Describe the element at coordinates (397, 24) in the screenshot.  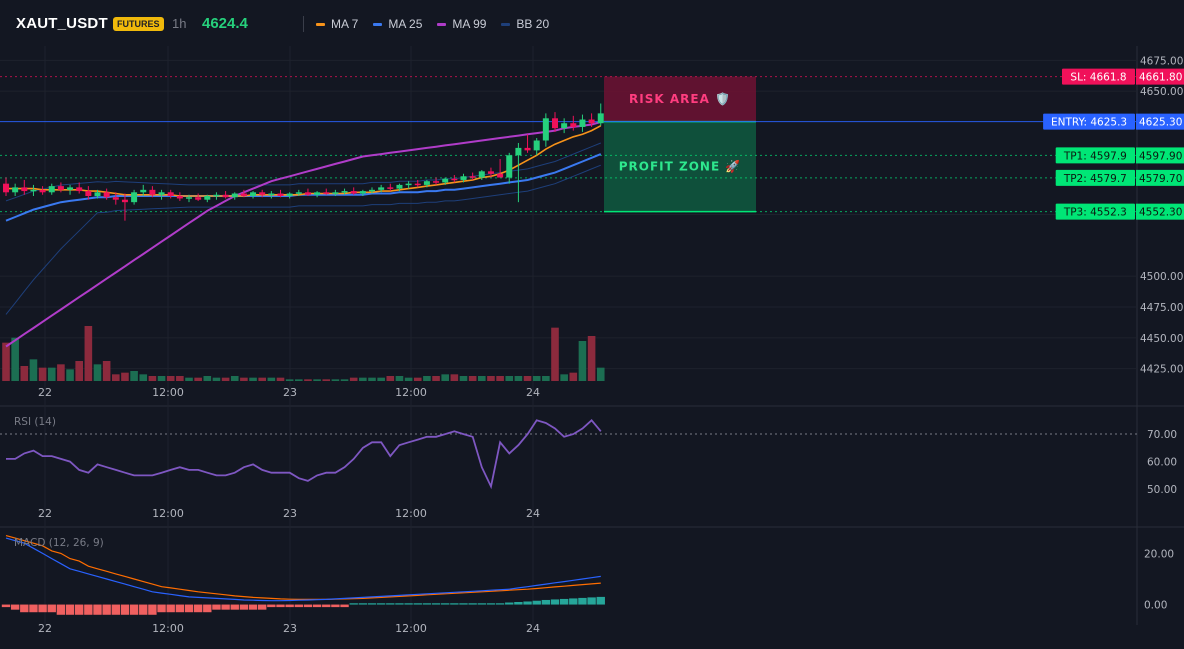
I see `legend-ma25: MA 25` at that location.